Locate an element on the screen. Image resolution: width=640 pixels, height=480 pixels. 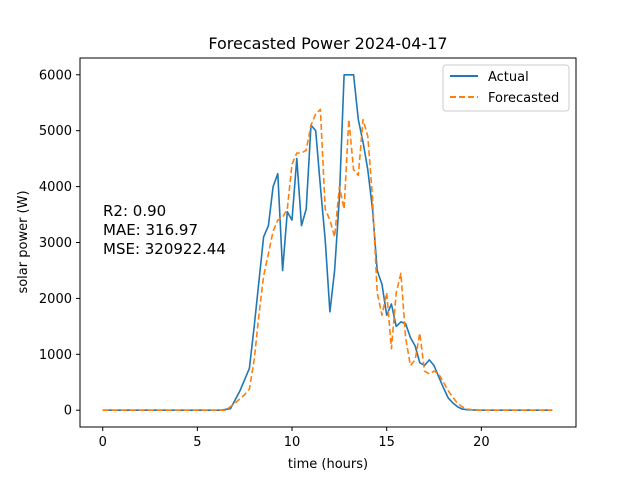
annotation-mae: MAE: 316.97 is located at coordinates (150, 230).